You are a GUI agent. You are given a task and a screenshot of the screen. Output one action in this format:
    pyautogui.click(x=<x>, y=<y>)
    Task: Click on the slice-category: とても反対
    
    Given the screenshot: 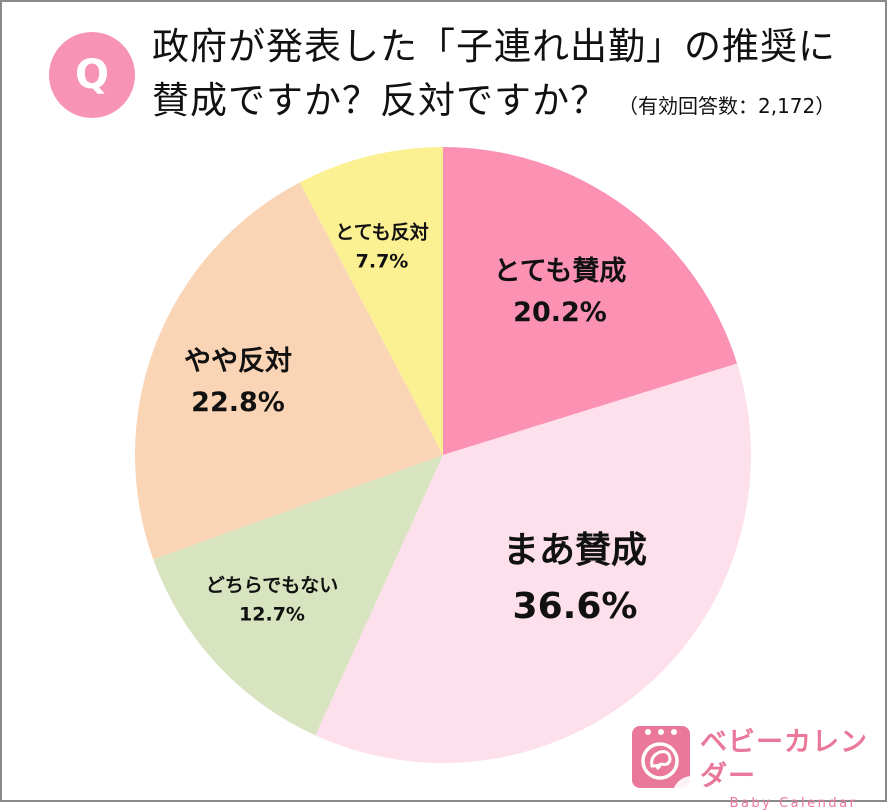 What is the action you would take?
    pyautogui.click(x=382, y=232)
    